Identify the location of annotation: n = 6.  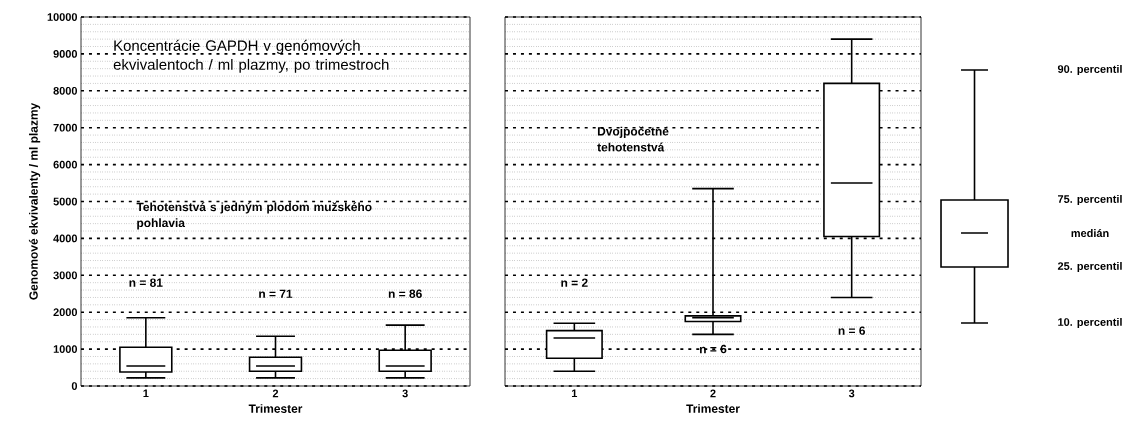
(852, 330).